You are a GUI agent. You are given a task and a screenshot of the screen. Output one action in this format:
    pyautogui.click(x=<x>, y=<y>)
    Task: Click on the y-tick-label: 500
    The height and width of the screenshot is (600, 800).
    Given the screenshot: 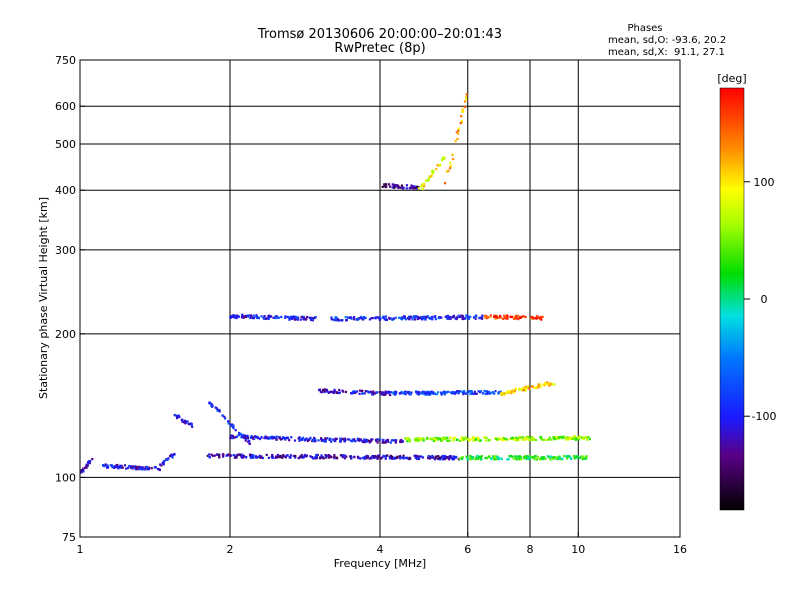 What is the action you would take?
    pyautogui.click(x=65, y=144)
    